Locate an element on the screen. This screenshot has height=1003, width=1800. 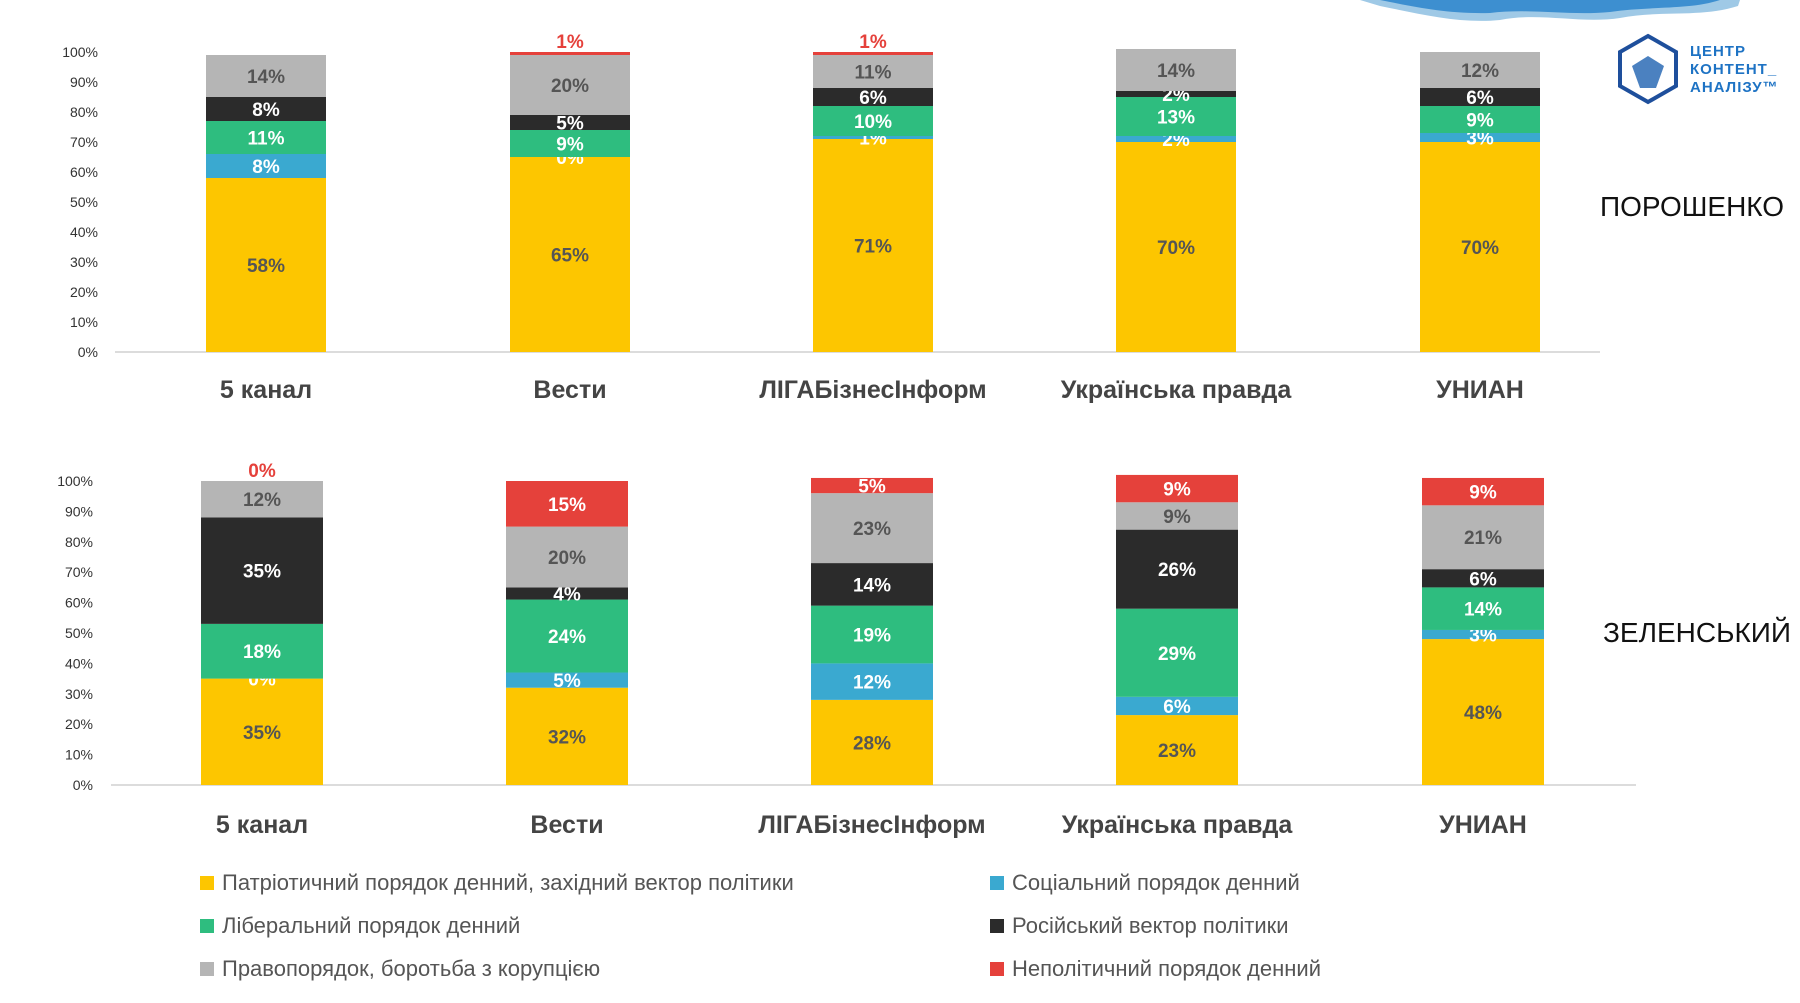
legend-label-social: Соціальний порядок денний is located at coordinates (1156, 882).